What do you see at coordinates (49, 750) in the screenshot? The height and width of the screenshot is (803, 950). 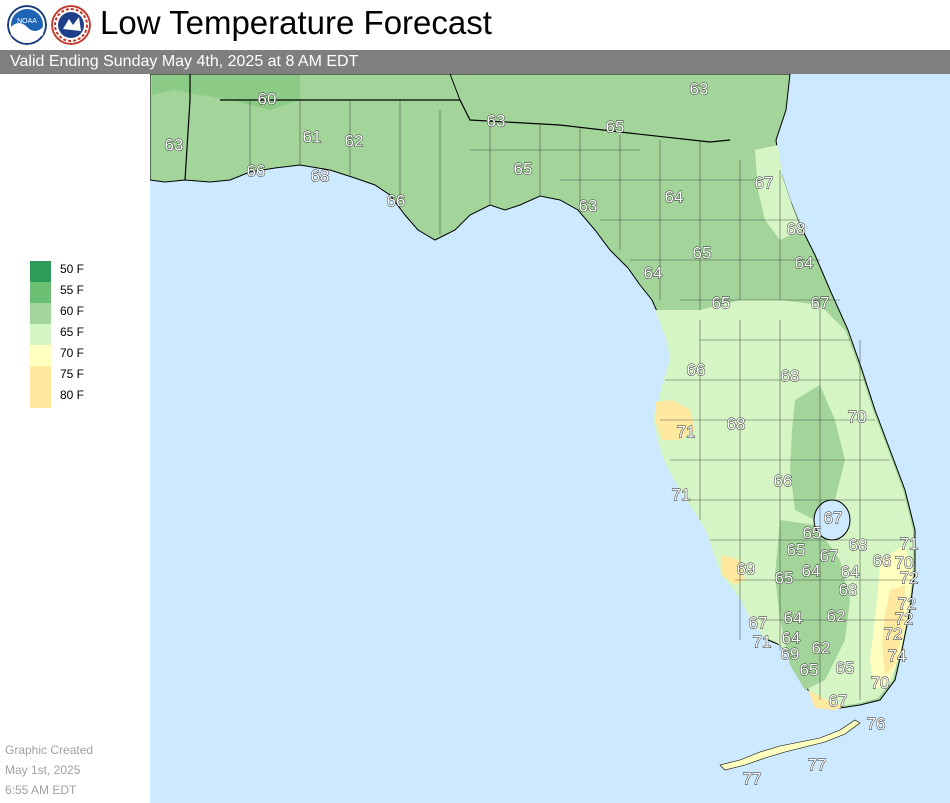 I see `footer-line-1: Graphic Created` at bounding box center [49, 750].